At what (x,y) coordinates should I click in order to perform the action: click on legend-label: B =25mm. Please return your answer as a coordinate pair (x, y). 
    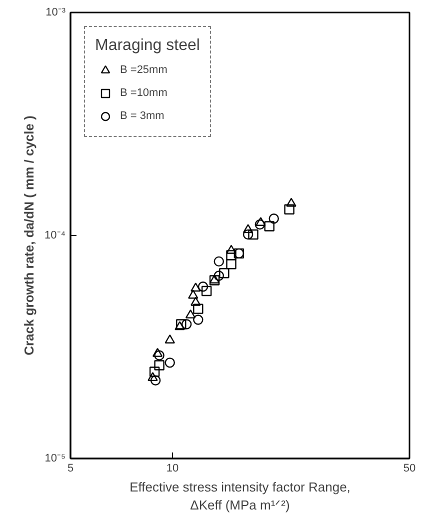
    Looking at the image, I should click on (144, 70).